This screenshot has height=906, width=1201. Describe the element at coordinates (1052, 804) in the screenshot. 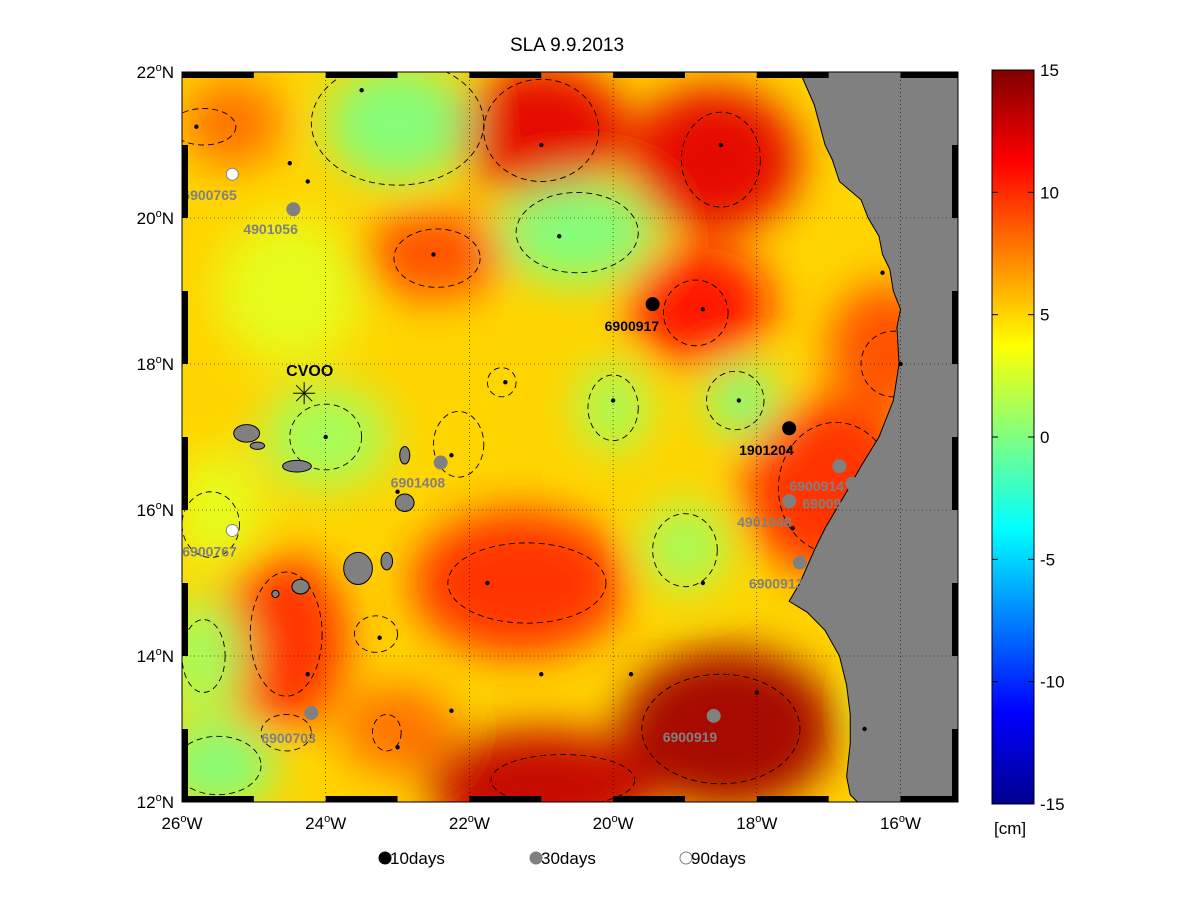

I see `colorbar-tick-label: -15` at that location.